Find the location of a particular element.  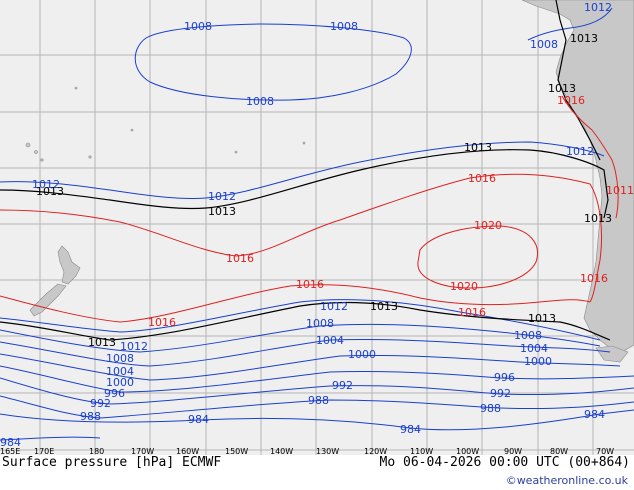

tick-label: 140W is located at coordinates (281, 451).